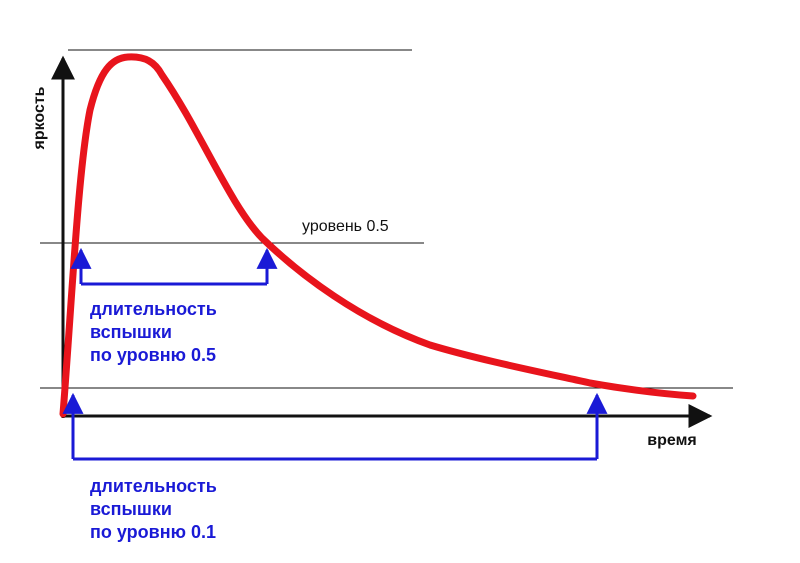 The image size is (800, 563). I want to click on y-axis-label: яркость, so click(39, 118).